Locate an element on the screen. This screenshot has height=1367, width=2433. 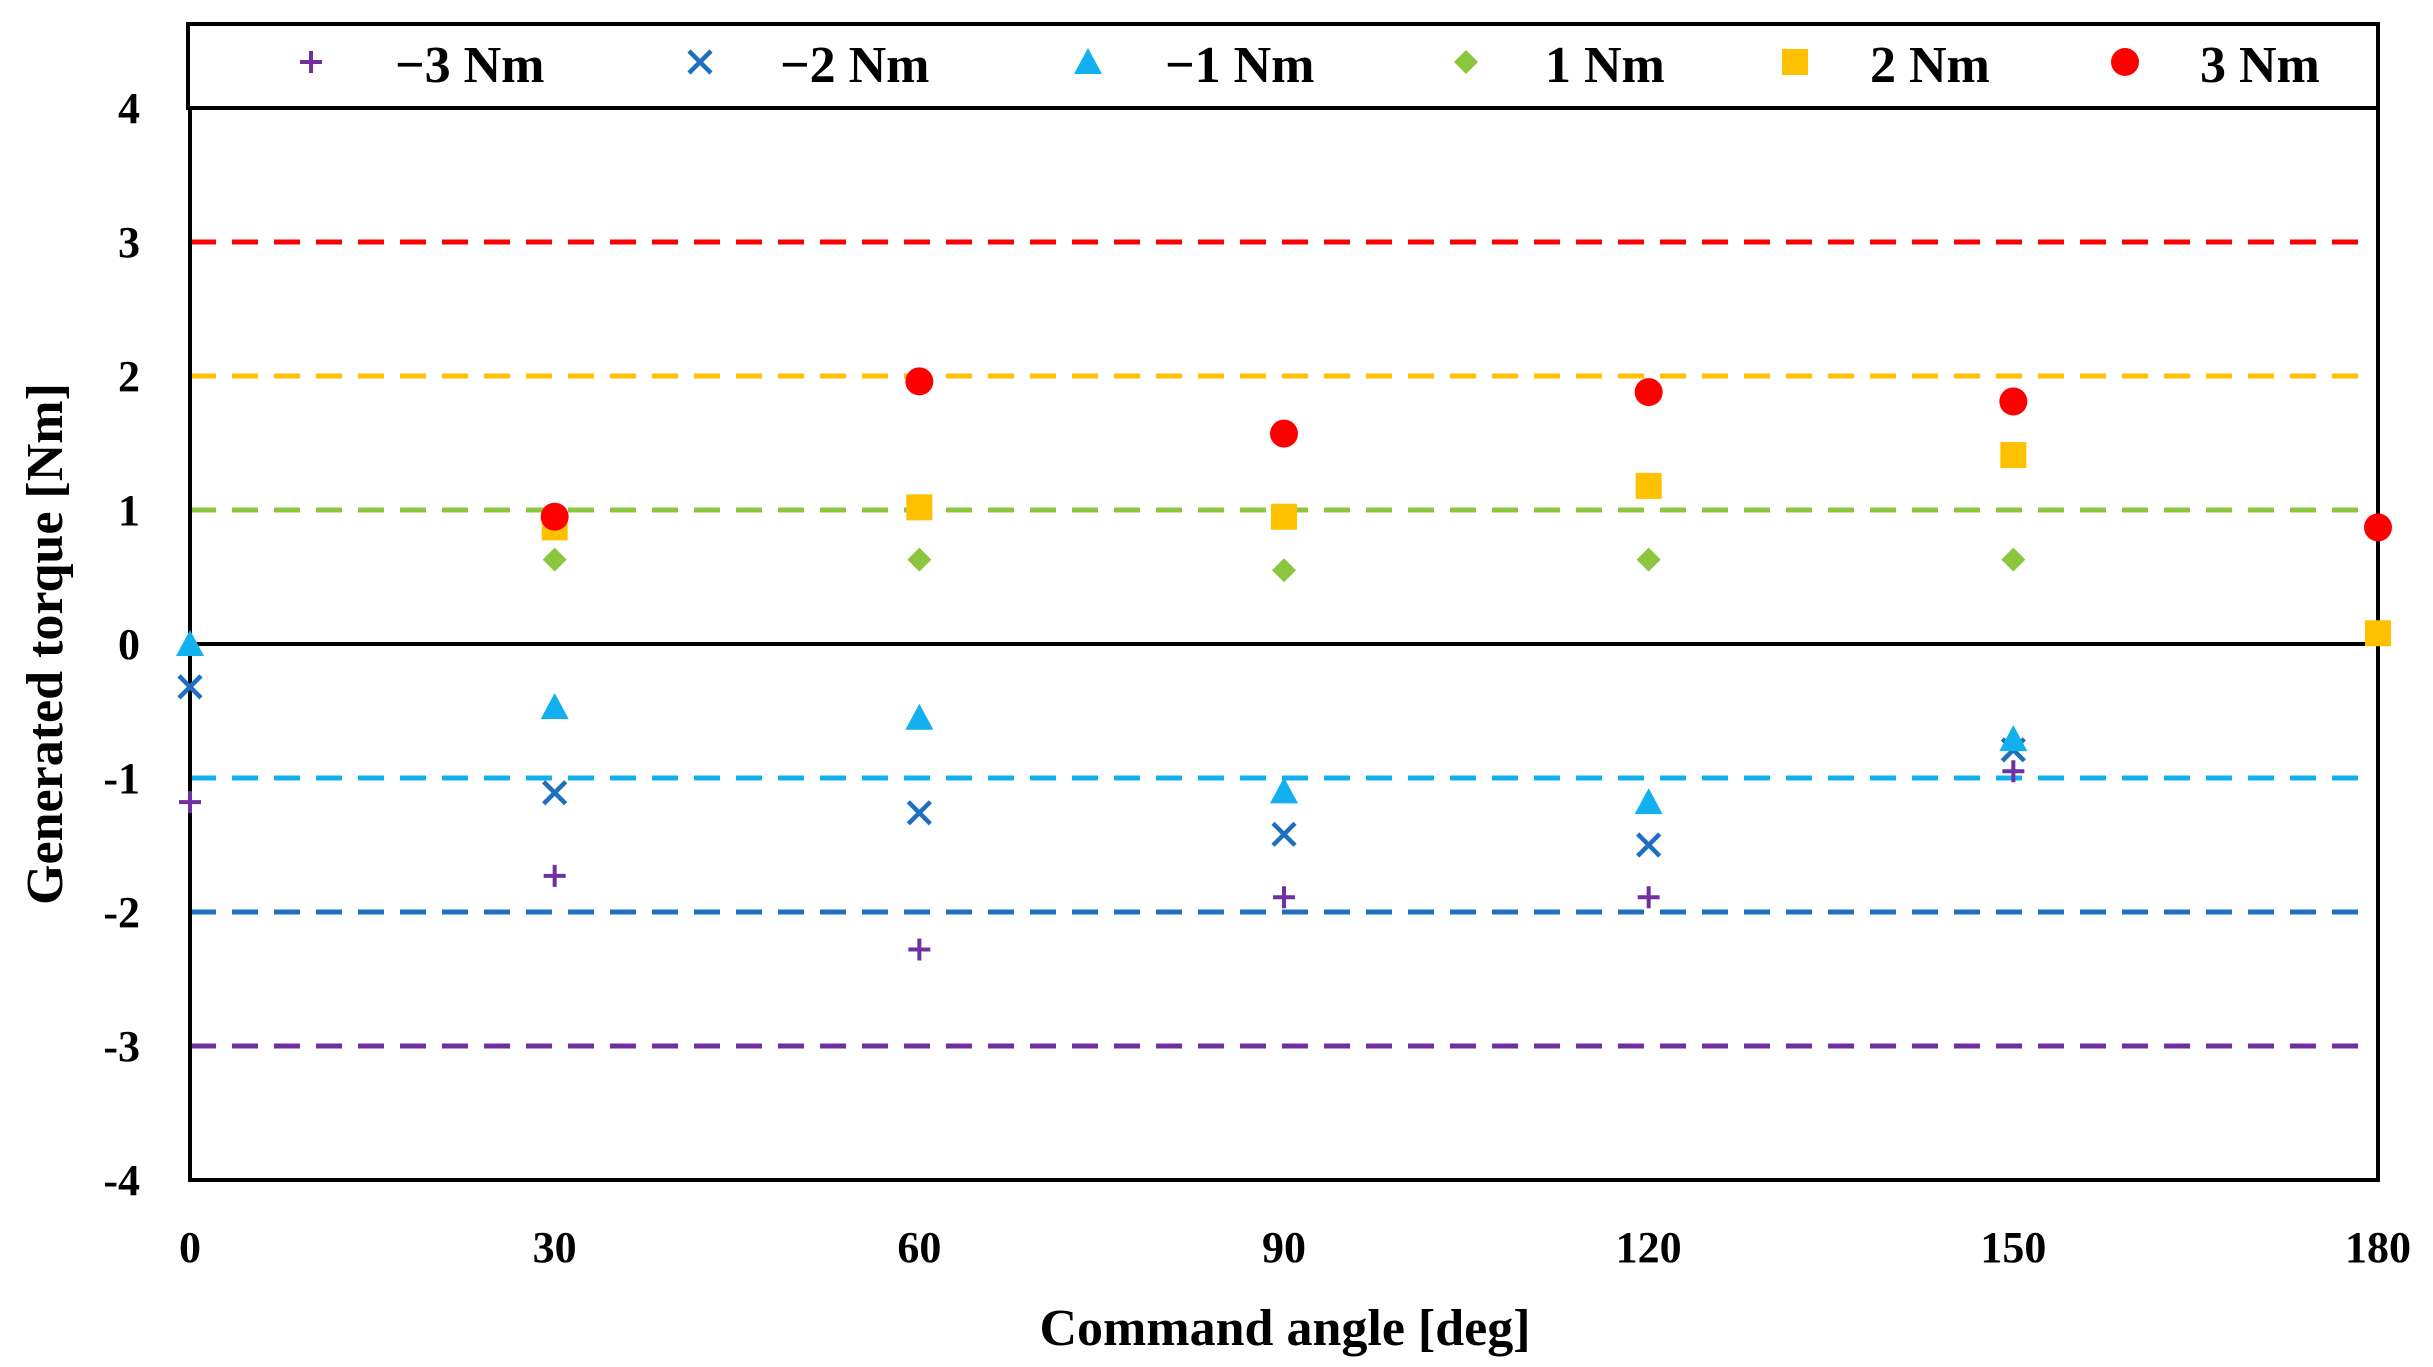
legend: −3 Nm −2 Nm −1 Nm 1 Nm 2 Nm 3 Nm is located at coordinates (1310, 65).